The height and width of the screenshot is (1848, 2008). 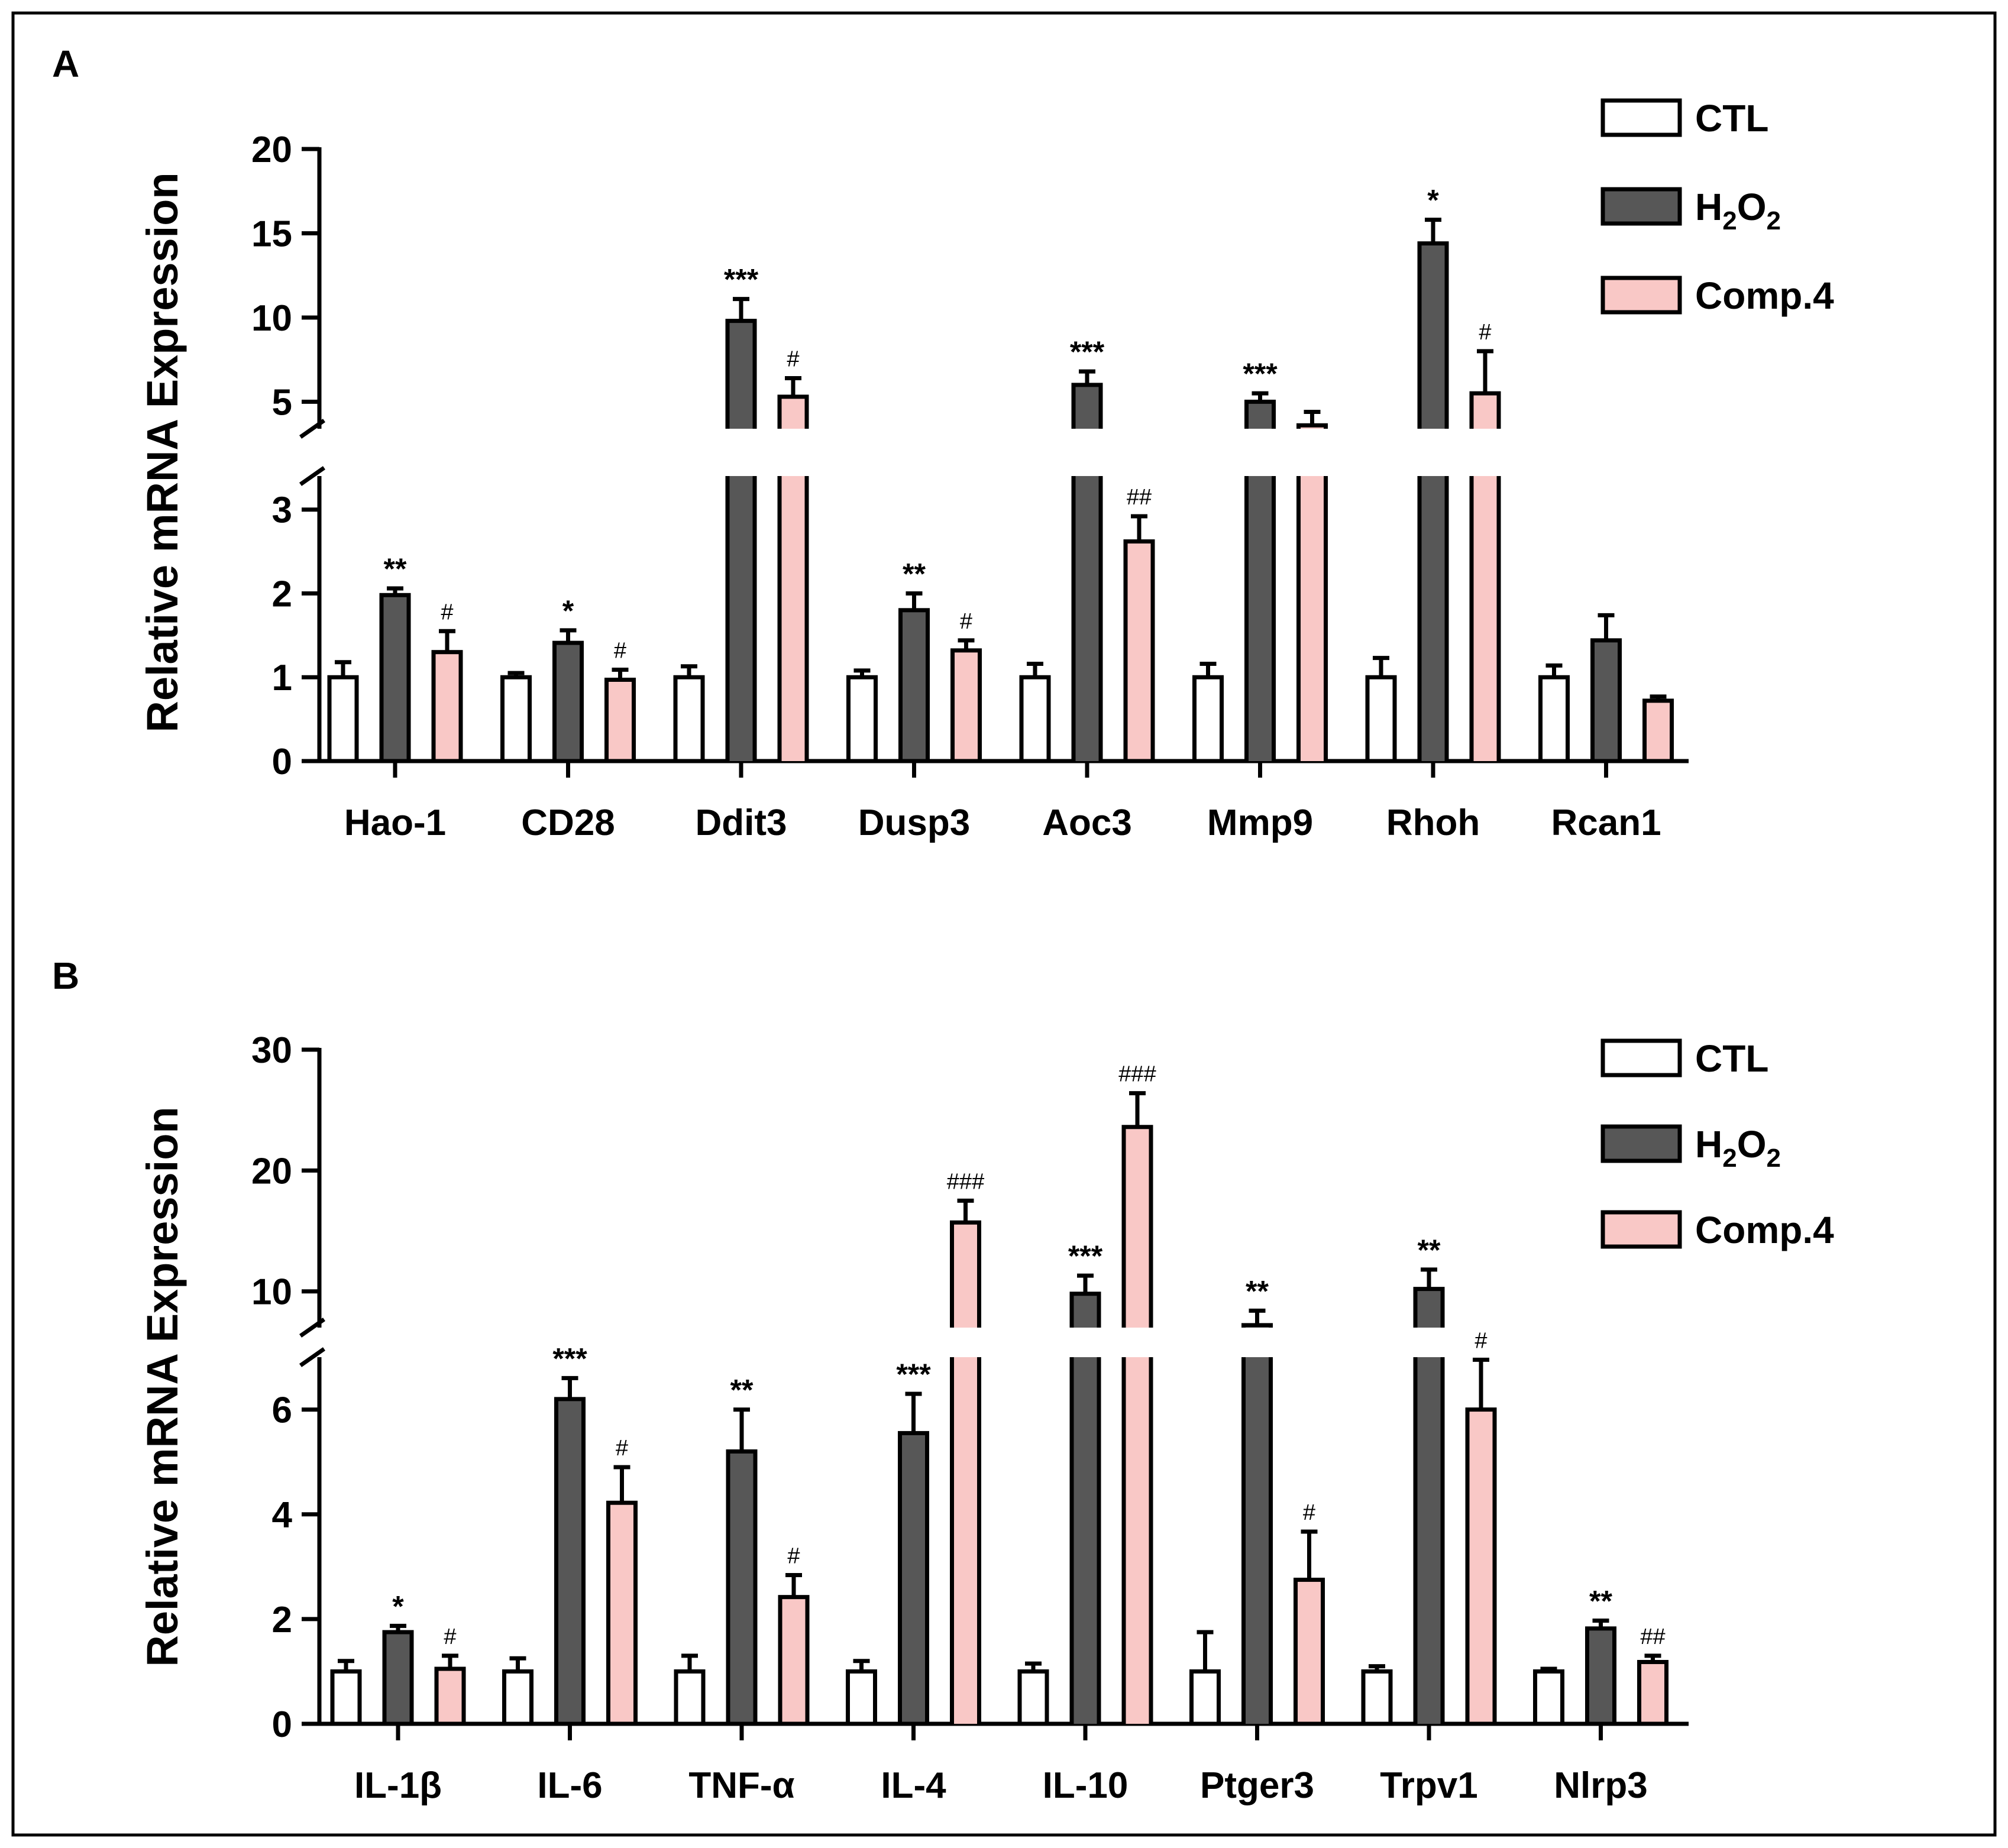 I want to click on legend-label-text: H, so click(x=1708, y=1144).